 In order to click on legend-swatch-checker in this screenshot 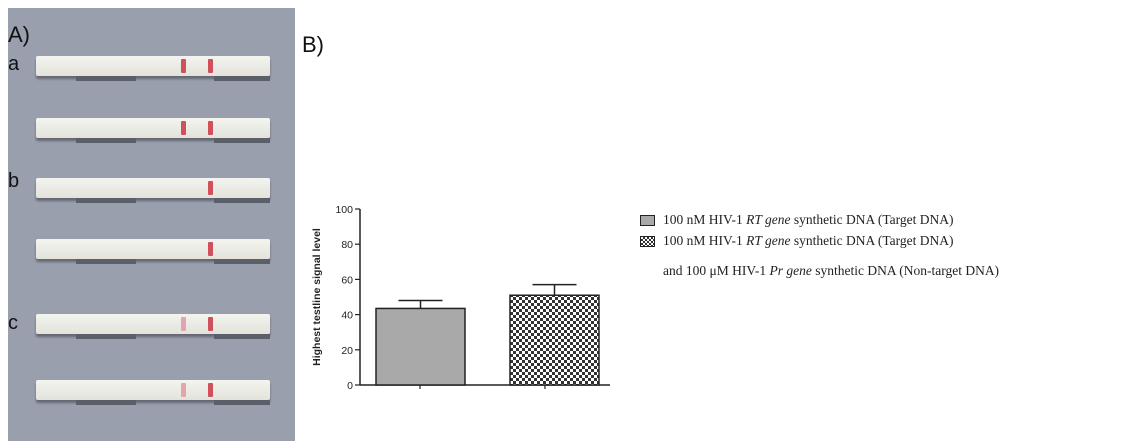, I will do `click(647, 242)`.